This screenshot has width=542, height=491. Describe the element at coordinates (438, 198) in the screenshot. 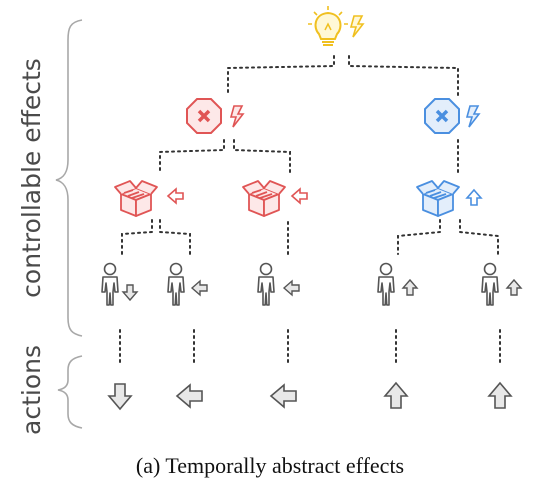

I see `box-effect-blue` at that location.